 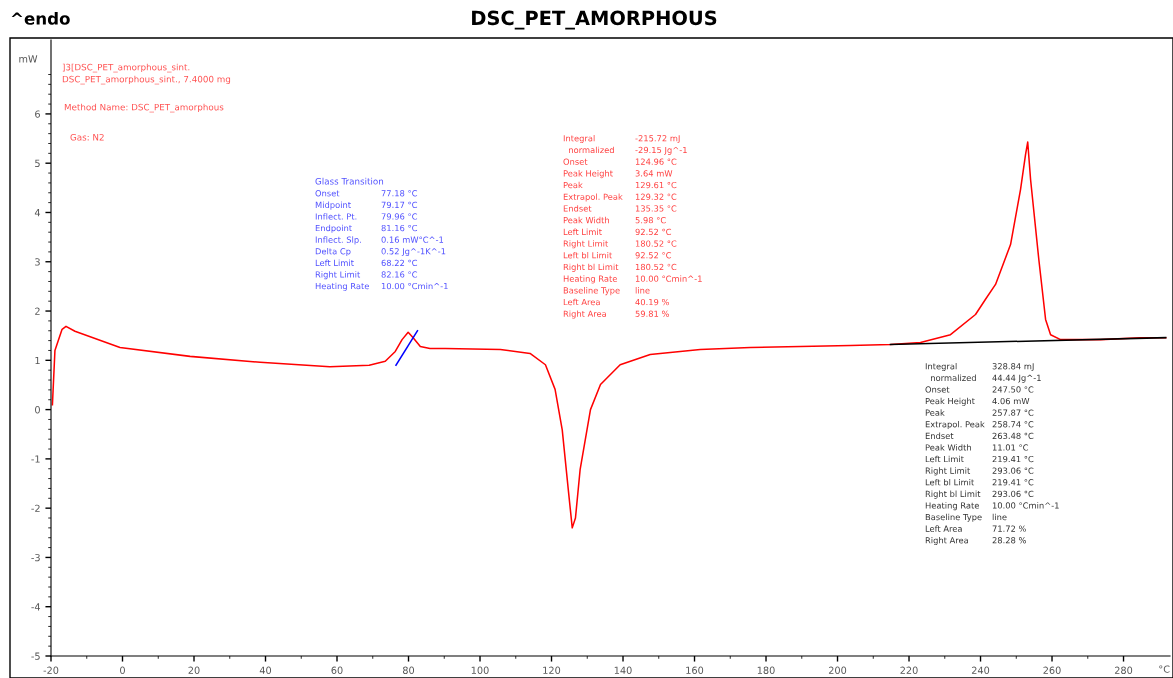 What do you see at coordinates (1123, 670) in the screenshot?
I see `x-tick-label: 280` at bounding box center [1123, 670].